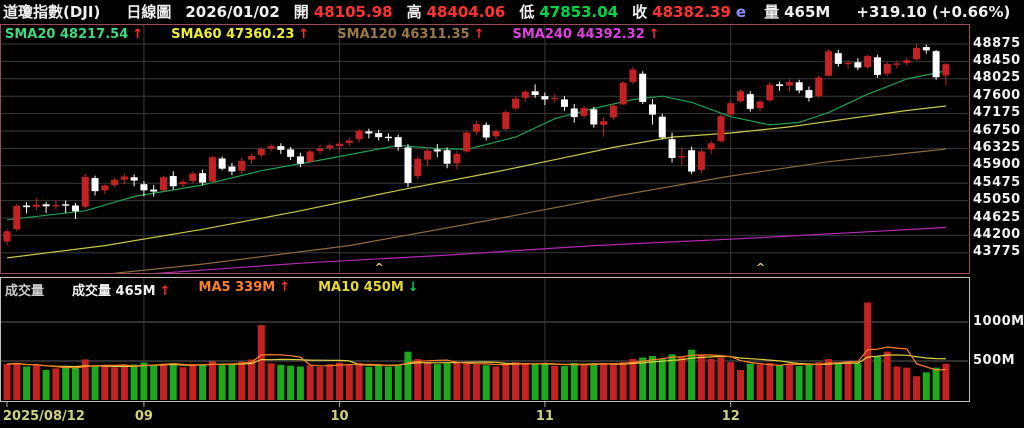 The image size is (1024, 428). Describe the element at coordinates (232, 11) in the screenshot. I see `quote-date: 2026/01/02` at that location.